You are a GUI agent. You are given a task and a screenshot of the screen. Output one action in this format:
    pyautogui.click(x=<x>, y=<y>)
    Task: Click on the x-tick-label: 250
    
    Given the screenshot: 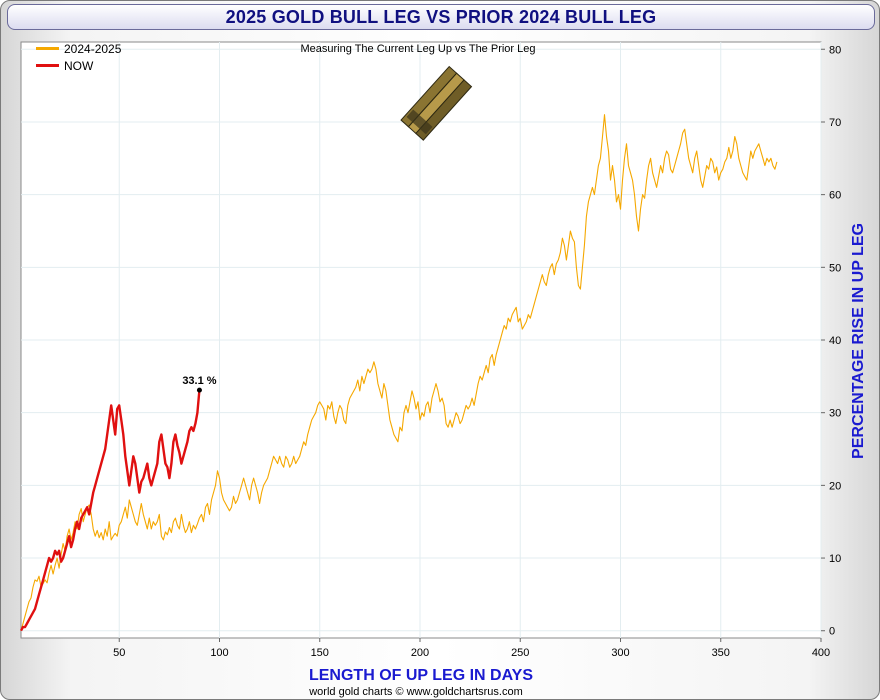 What is the action you would take?
    pyautogui.click(x=520, y=653)
    